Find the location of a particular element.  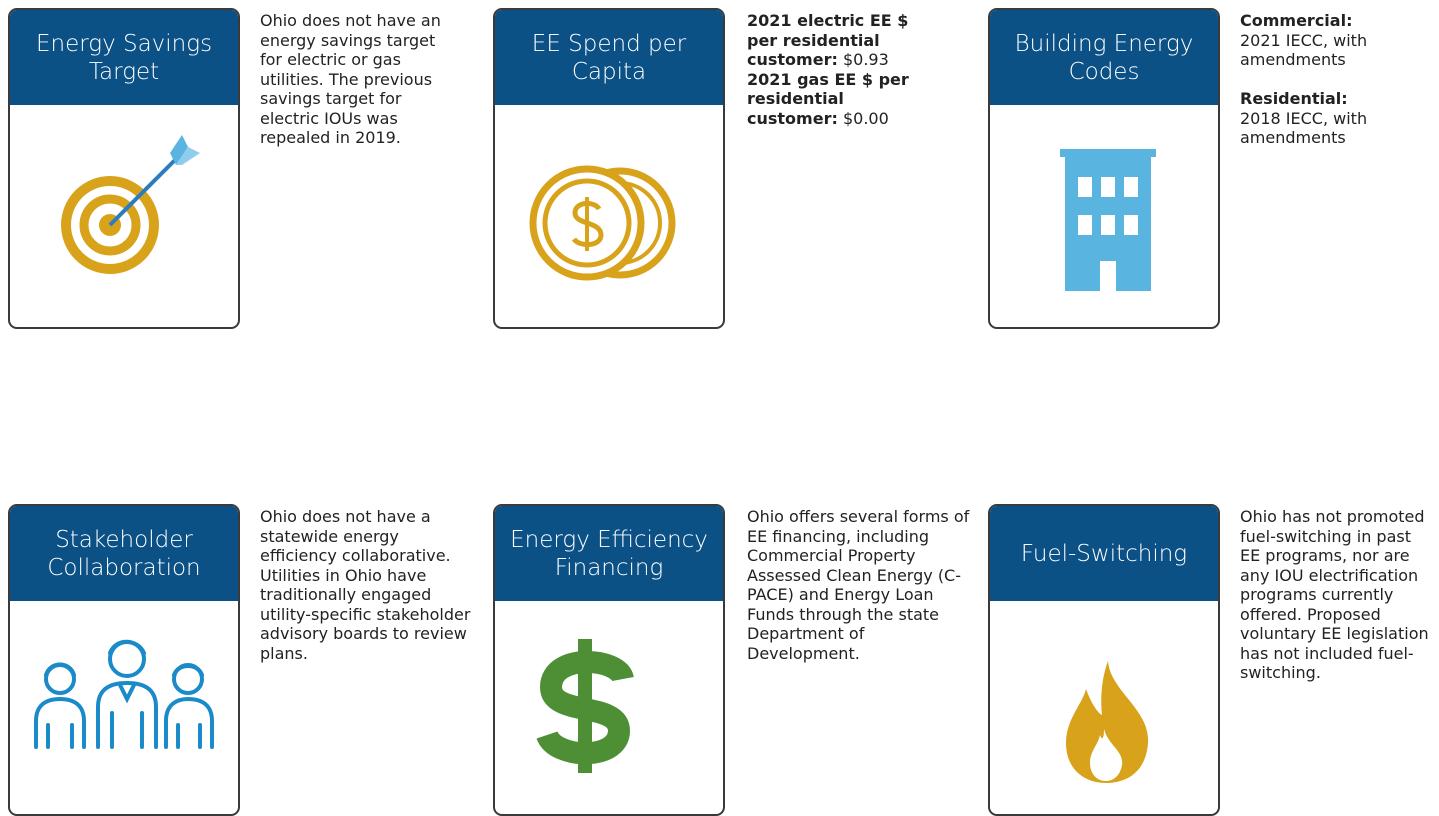

item-value: $0.00 is located at coordinates (865, 118).